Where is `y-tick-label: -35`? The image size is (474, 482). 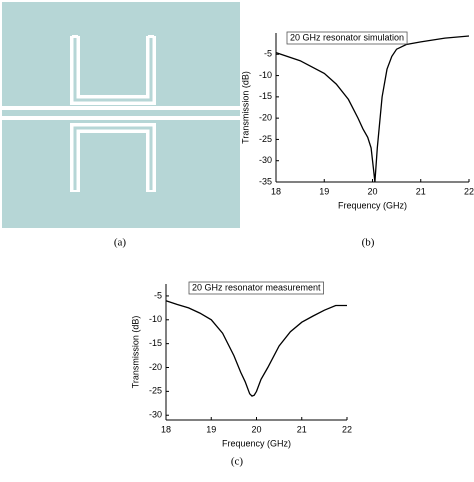 y-tick-label: -35 is located at coordinates (265, 181).